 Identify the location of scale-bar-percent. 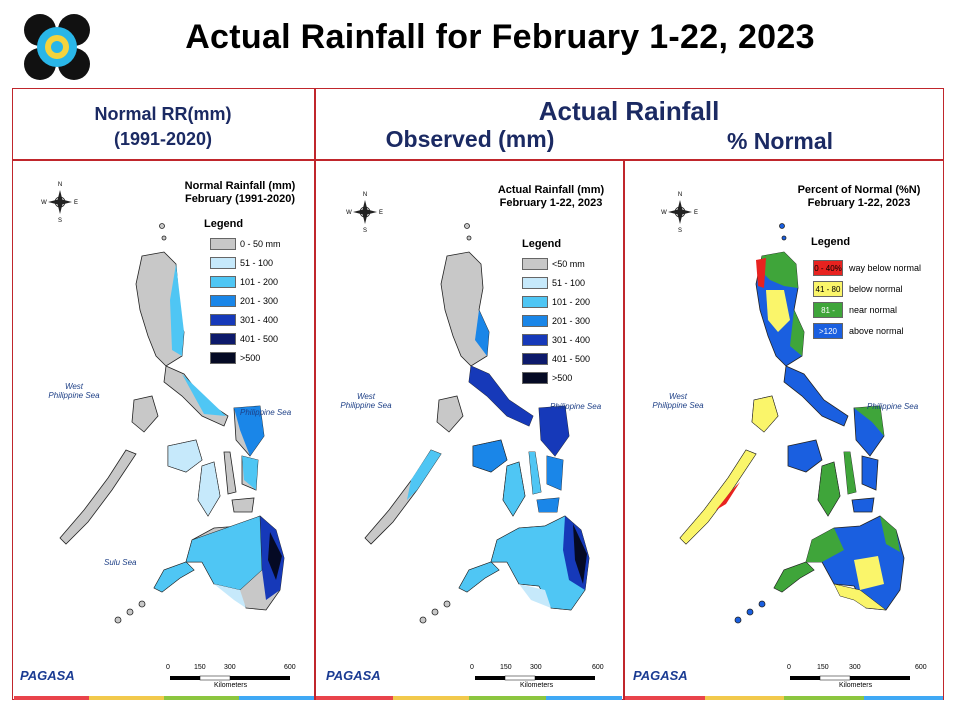
(850, 678).